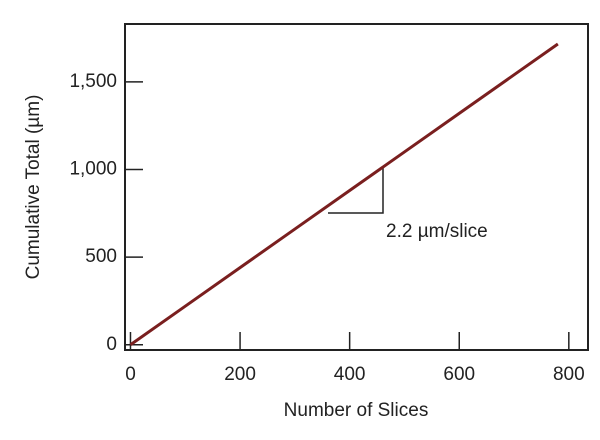  Describe the element at coordinates (101, 256) in the screenshot. I see `y-tick-label: 500` at that location.